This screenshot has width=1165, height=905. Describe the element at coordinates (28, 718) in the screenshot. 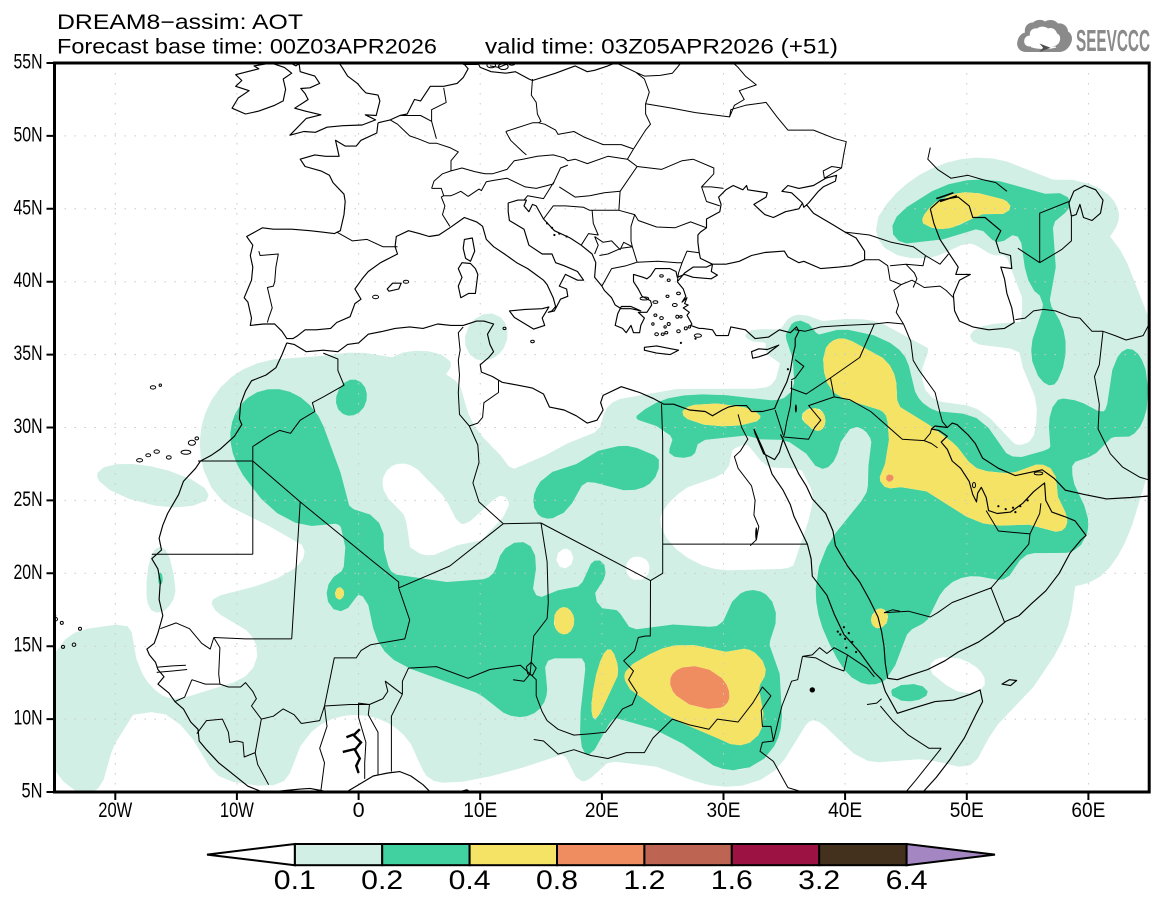

I see `svg-text: 10N` at that location.